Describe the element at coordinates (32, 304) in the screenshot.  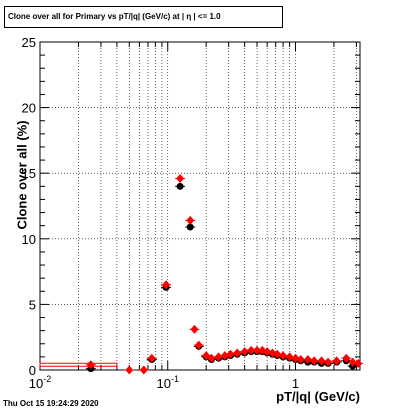
I see `y-tick-label: 5` at that location.